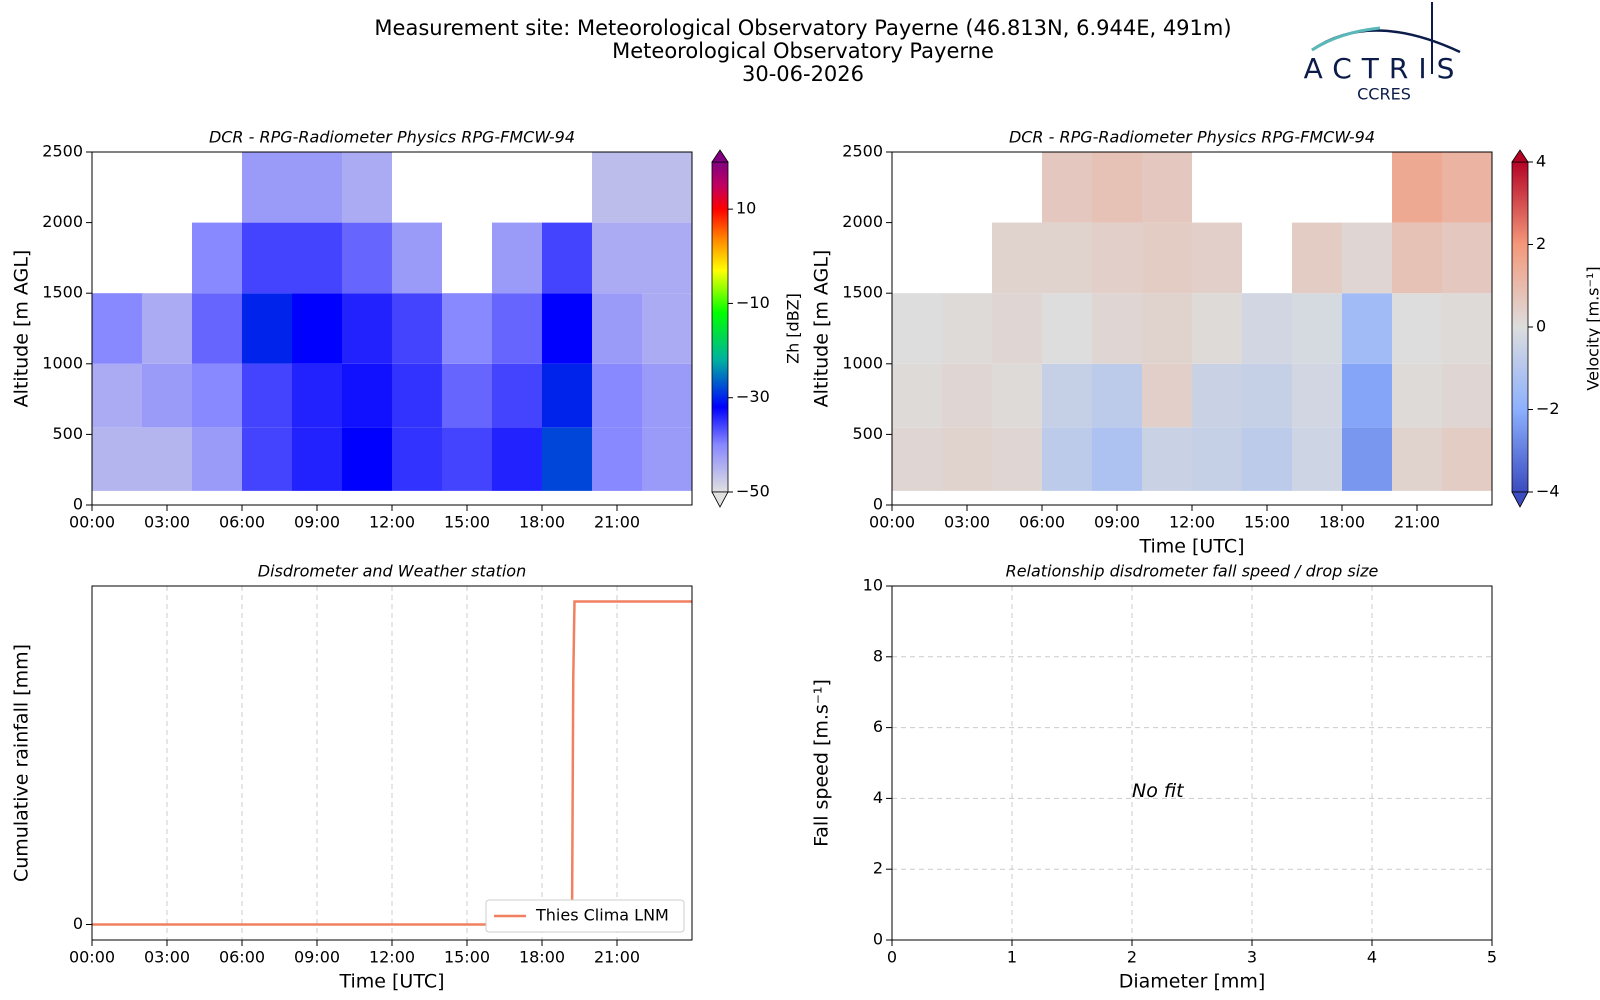 The image size is (1600, 1000). What do you see at coordinates (1386, 41) in the screenshot?
I see `logo-arc` at bounding box center [1386, 41].